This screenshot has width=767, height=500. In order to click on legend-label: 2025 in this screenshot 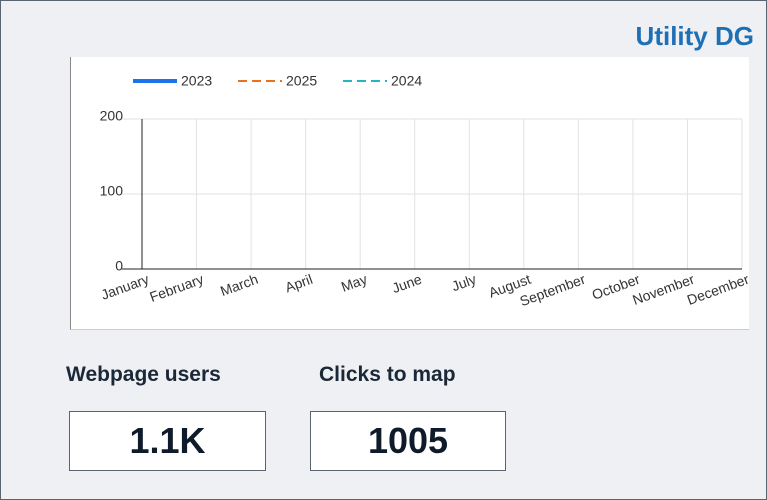, I will do `click(301, 81)`.